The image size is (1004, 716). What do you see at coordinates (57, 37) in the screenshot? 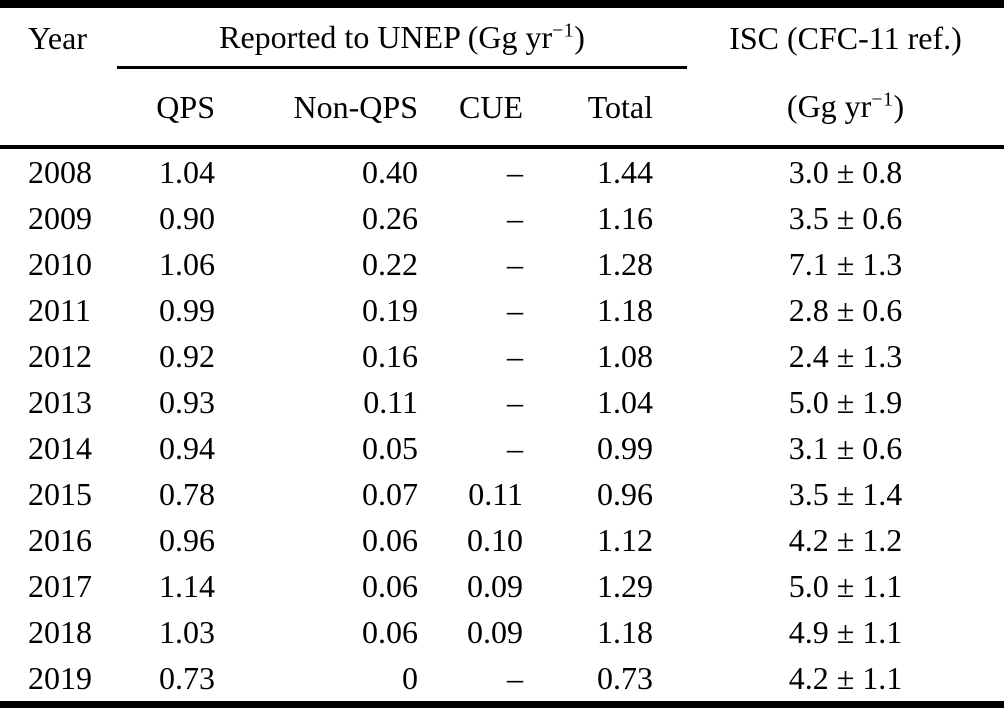
I see `column-header-year: Year` at bounding box center [57, 37].